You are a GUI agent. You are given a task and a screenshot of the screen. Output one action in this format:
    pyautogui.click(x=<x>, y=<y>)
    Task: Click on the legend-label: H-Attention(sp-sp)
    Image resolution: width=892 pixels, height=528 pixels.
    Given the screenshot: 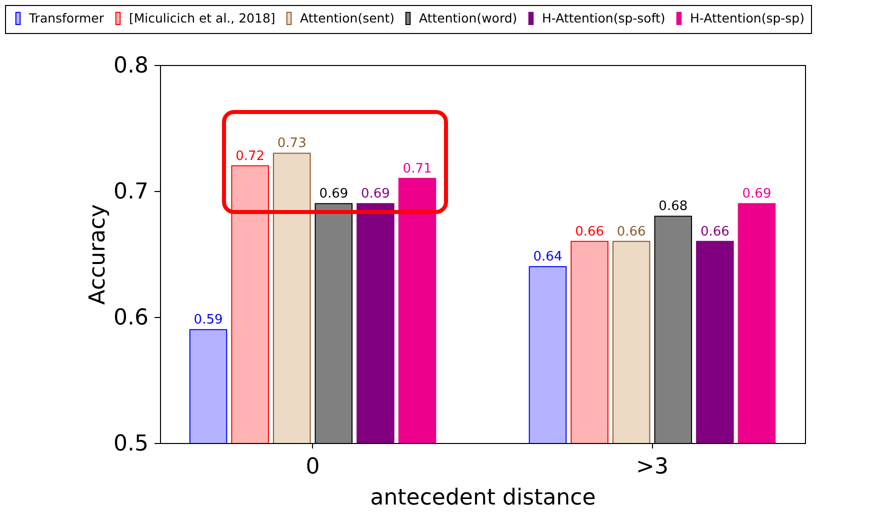 What is the action you would take?
    pyautogui.click(x=747, y=18)
    